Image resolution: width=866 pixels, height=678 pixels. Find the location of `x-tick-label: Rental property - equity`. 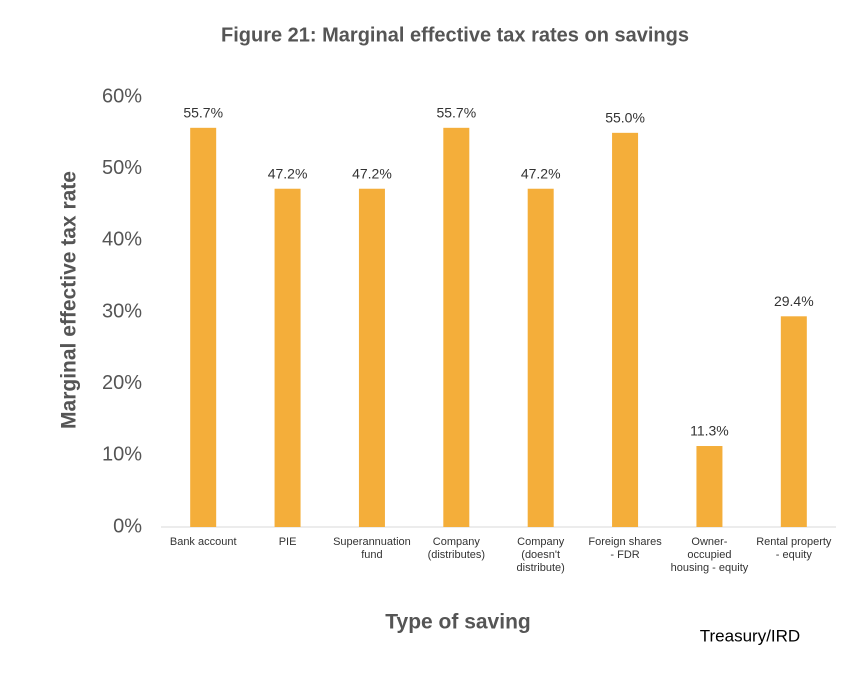

x-tick-label: Rental property - equity is located at coordinates (794, 548).